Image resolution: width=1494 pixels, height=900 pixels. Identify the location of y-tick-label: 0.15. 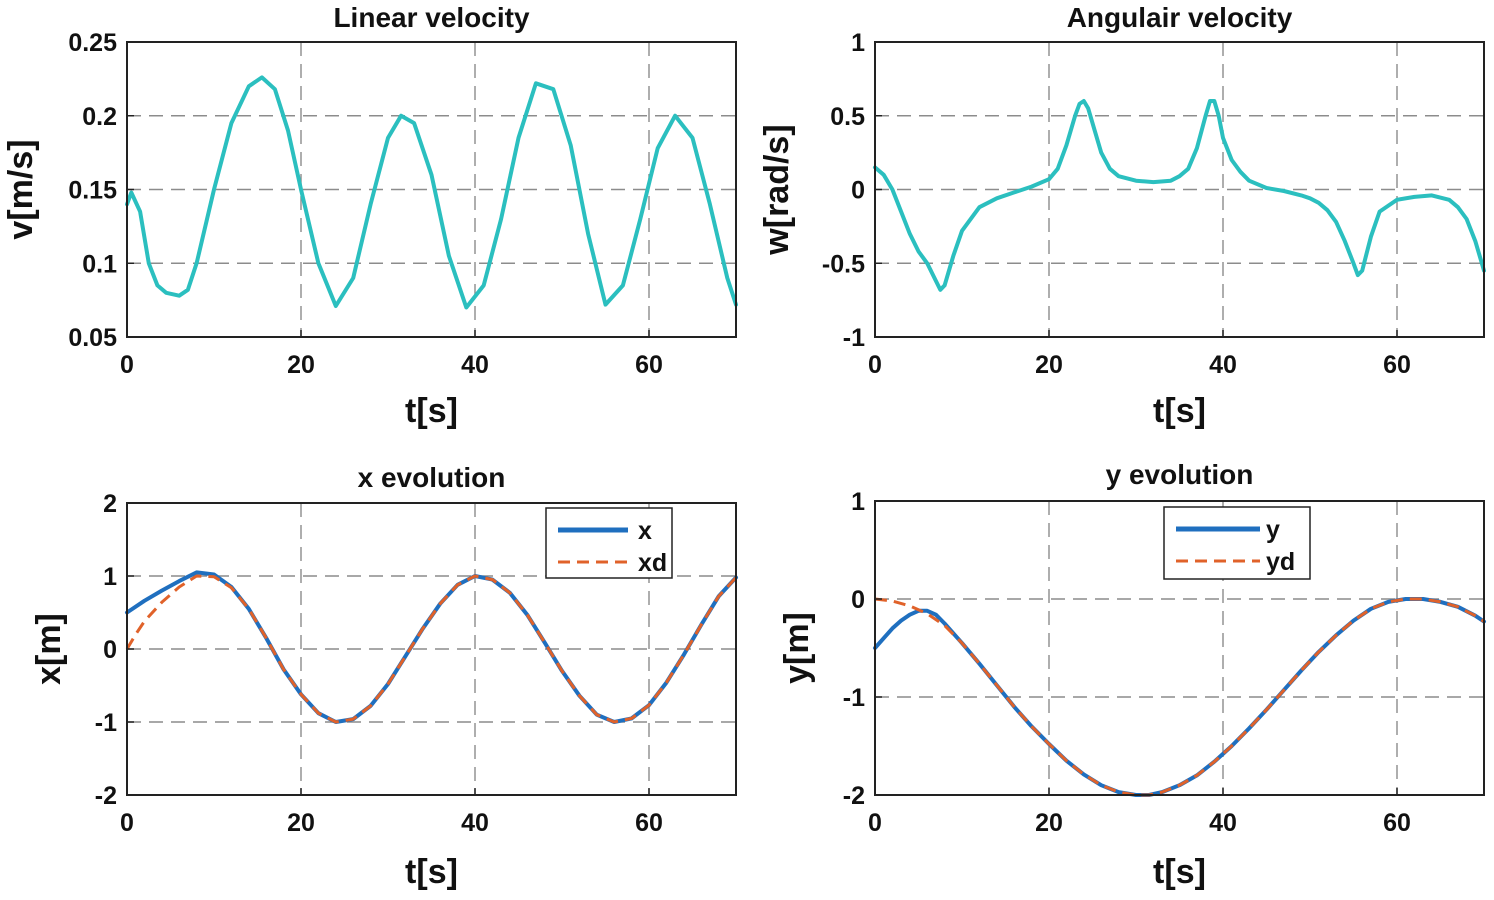
(92, 191).